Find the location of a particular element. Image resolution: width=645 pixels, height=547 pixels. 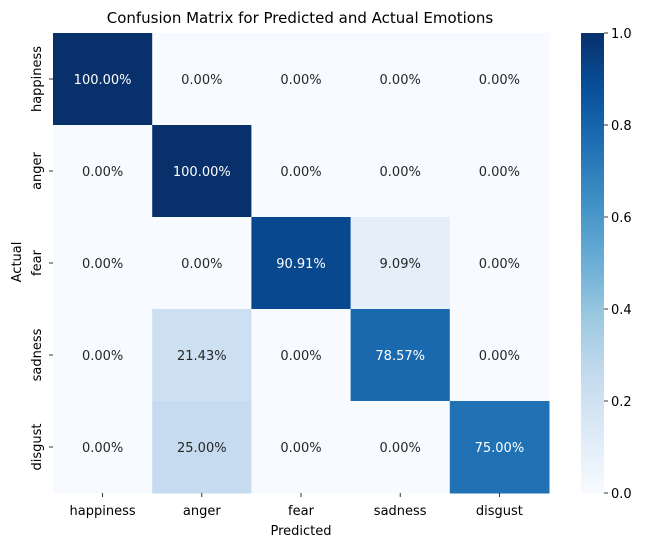

x-tick-label: sadness is located at coordinates (400, 511).